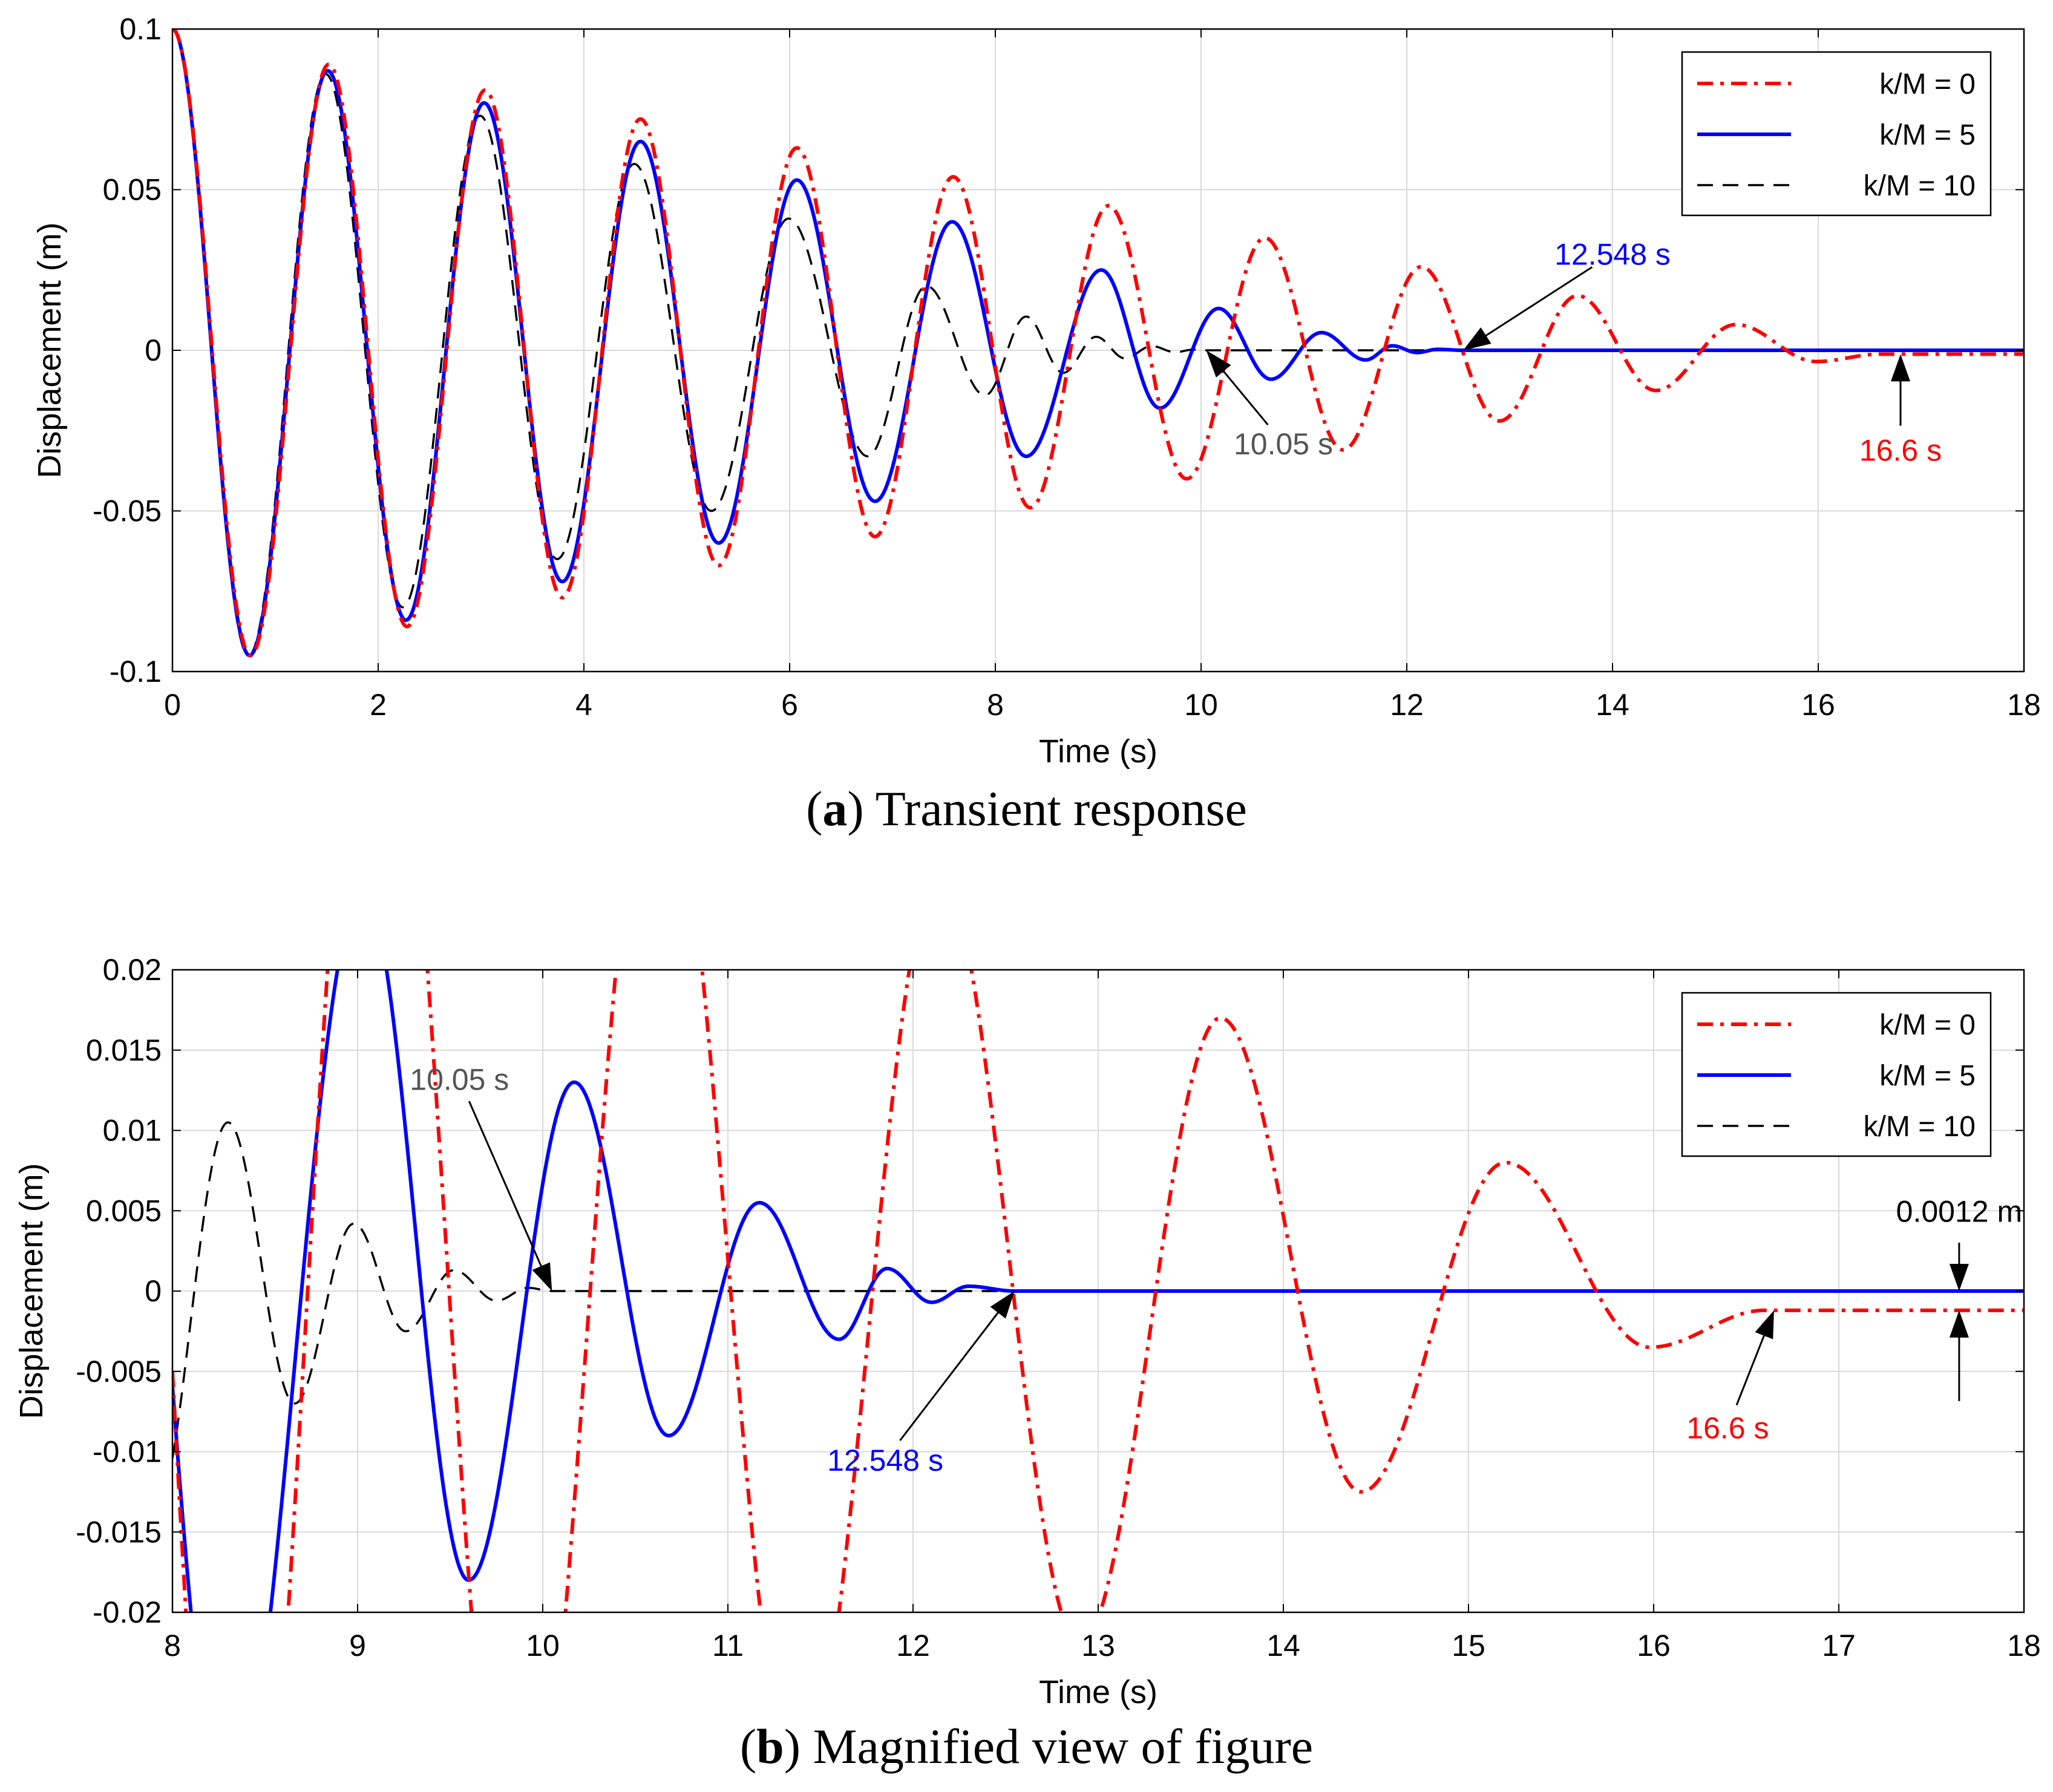 The image size is (2053, 1792). What do you see at coordinates (835, 808) in the screenshot?
I see `caption-a-letter: a` at bounding box center [835, 808].